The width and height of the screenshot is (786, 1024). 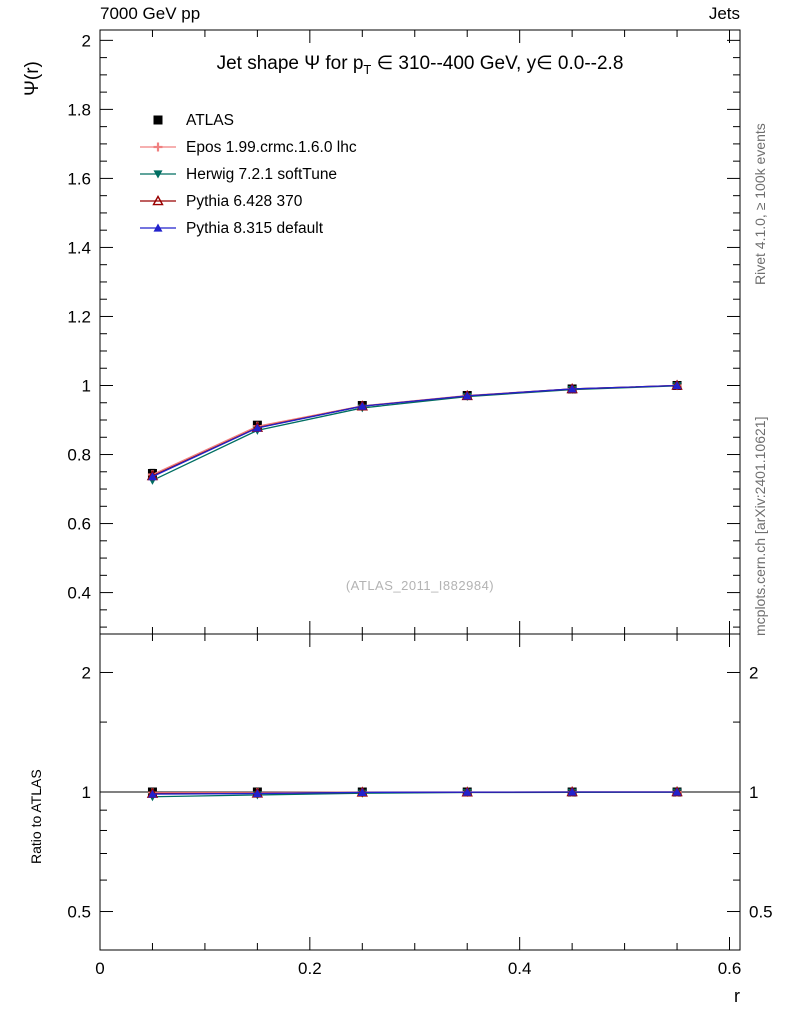 What do you see at coordinates (79, 455) in the screenshot?
I see `svg-text: 0.8` at bounding box center [79, 455].